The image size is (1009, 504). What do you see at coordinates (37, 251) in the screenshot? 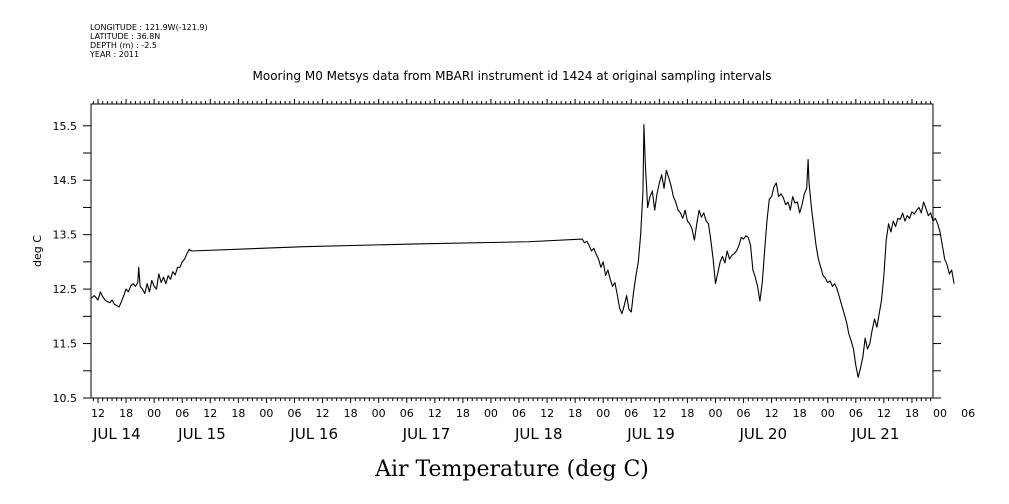
I see `y-axis-label: deg C` at bounding box center [37, 251].